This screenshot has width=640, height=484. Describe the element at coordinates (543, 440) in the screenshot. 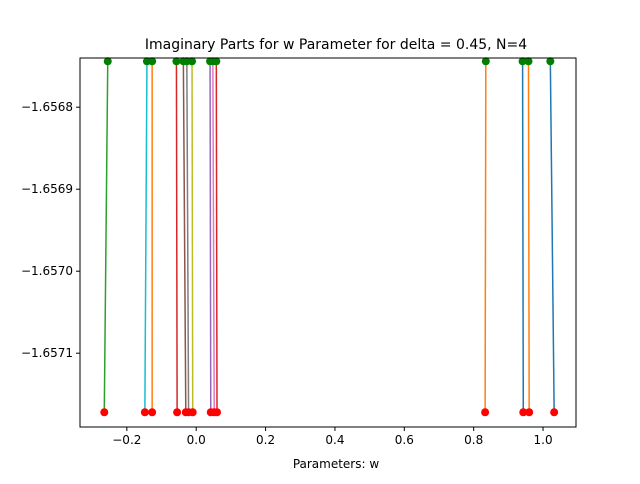

I see `x-tick-label: 1.0` at that location.